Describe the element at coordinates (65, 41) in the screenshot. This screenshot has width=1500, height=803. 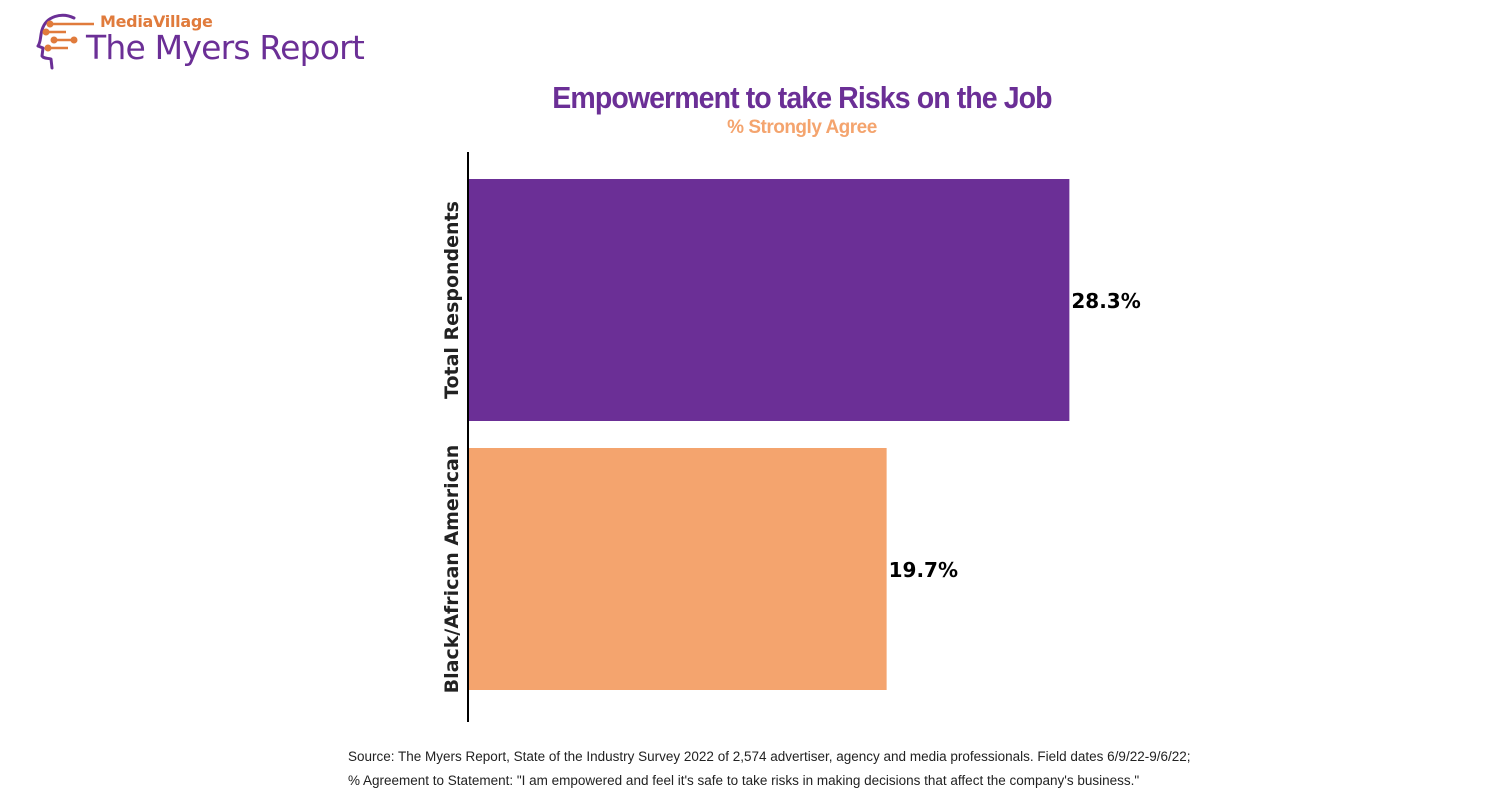
I see `head-circuit-icon` at that location.